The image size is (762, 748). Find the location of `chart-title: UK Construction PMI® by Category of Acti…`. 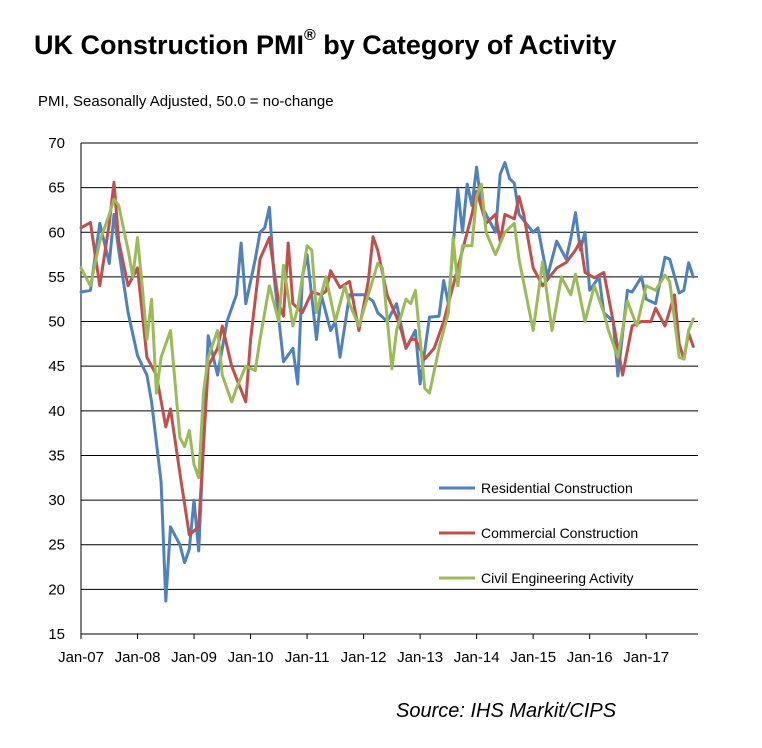

chart-title: UK Construction PMI® by Category of Acti… is located at coordinates (325, 44).